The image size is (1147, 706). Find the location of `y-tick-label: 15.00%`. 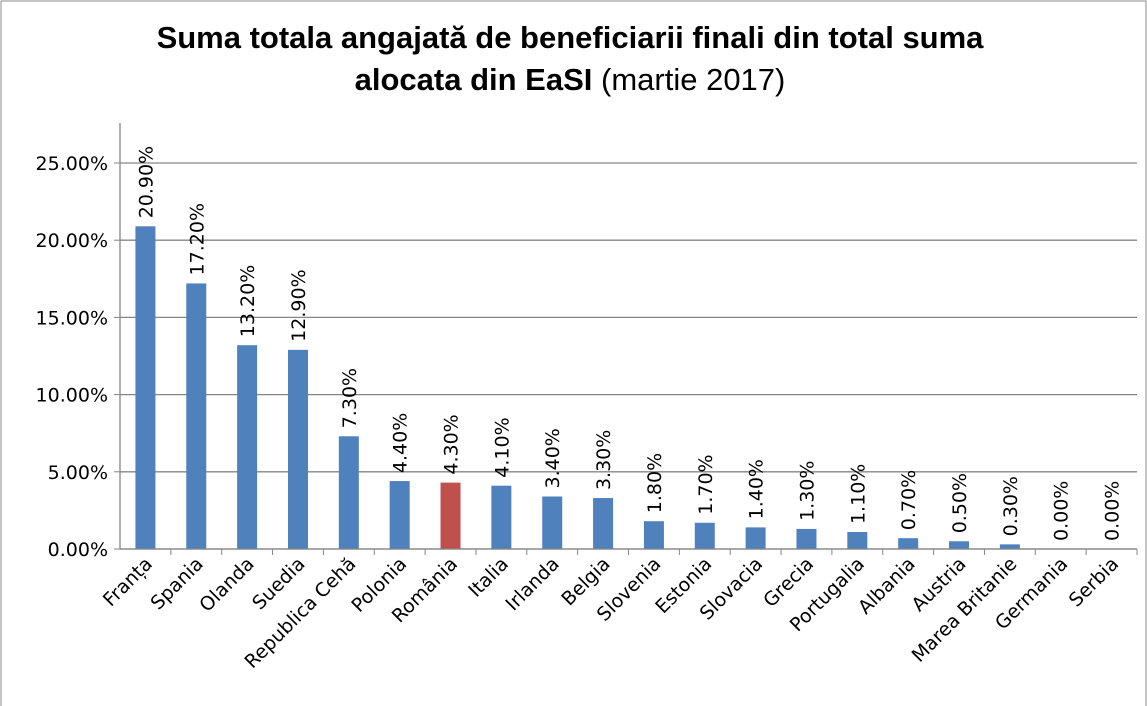

y-tick-label: 15.00% is located at coordinates (72, 318).